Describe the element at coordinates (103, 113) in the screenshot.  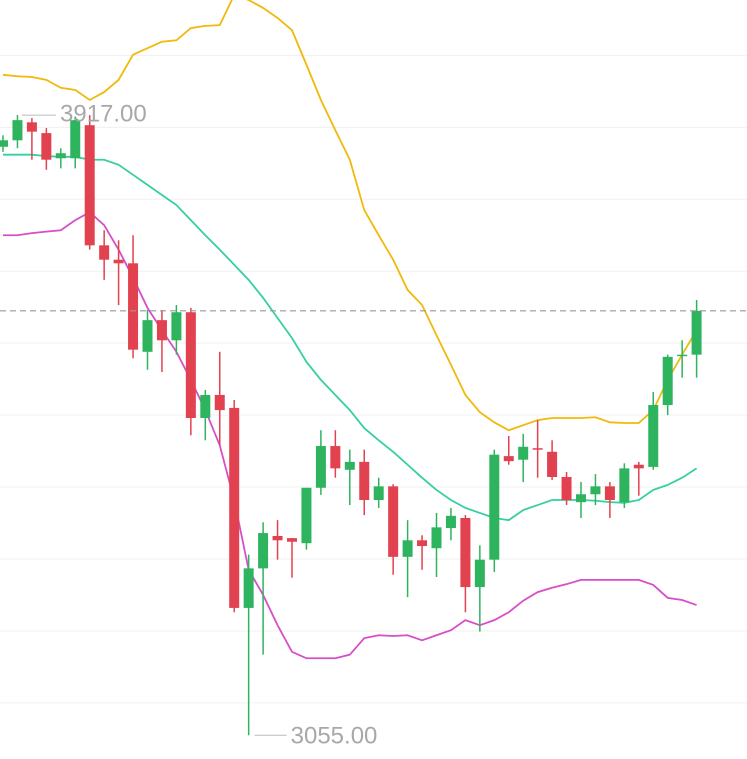
I see `annotation-label: 3917.00` at that location.